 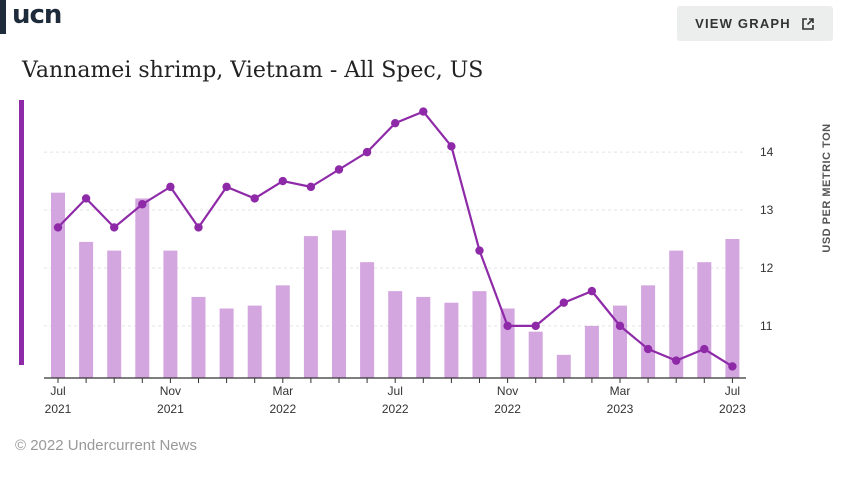 What do you see at coordinates (808, 24) in the screenshot?
I see `external-link-icon` at bounding box center [808, 24].